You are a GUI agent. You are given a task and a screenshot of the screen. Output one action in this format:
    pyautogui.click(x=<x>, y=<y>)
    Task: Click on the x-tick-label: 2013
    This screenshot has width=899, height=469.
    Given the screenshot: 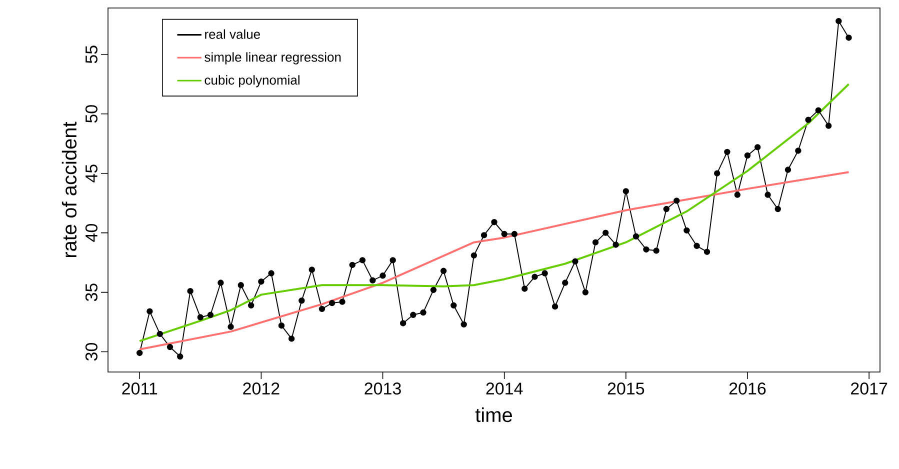 What is the action you would take?
    pyautogui.click(x=382, y=388)
    